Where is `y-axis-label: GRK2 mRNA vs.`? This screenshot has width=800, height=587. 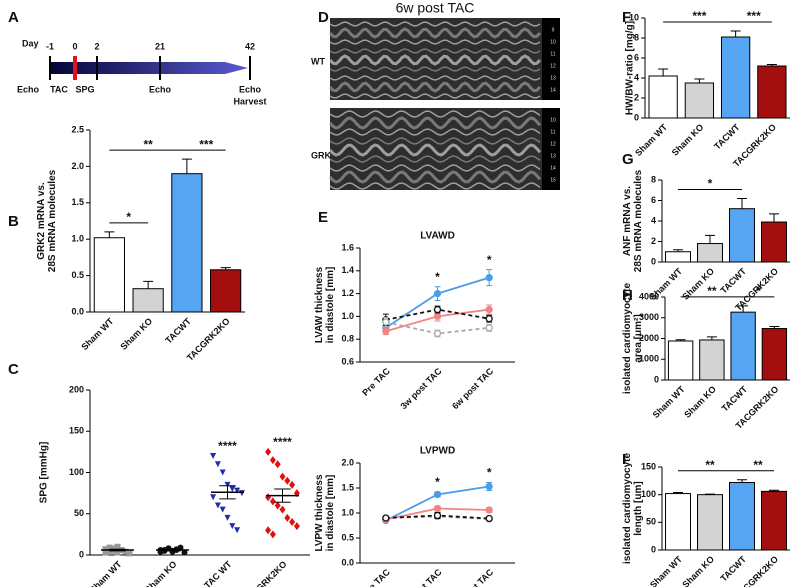 y-axis-label: GRK2 mRNA vs. is located at coordinates (41, 221).